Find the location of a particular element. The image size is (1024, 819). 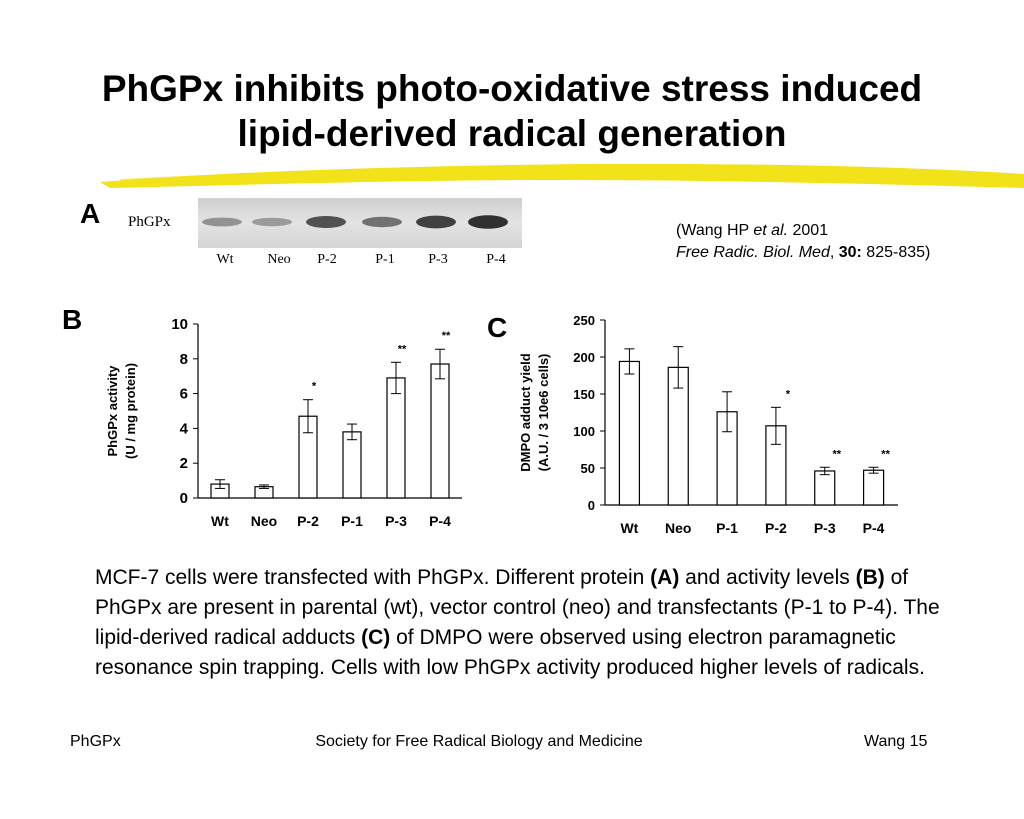

footer-left: PhGPx is located at coordinates (95, 741).